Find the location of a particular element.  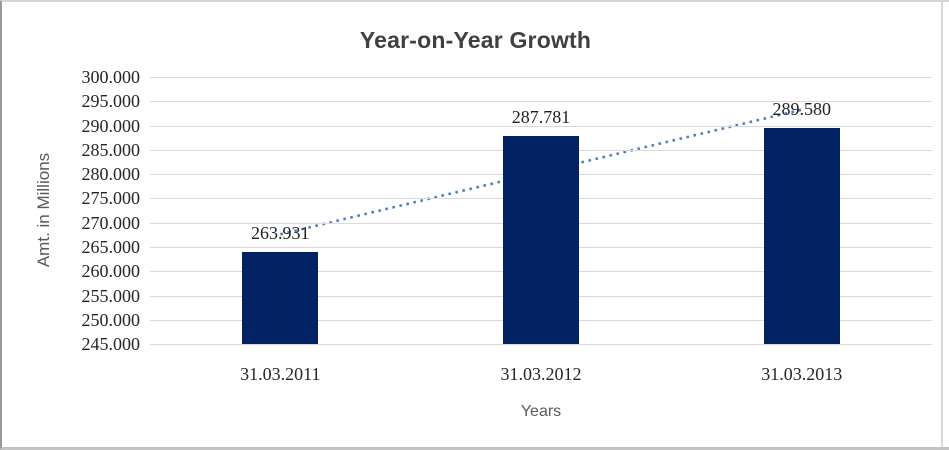

data-label: 289.580 is located at coordinates (801, 108).